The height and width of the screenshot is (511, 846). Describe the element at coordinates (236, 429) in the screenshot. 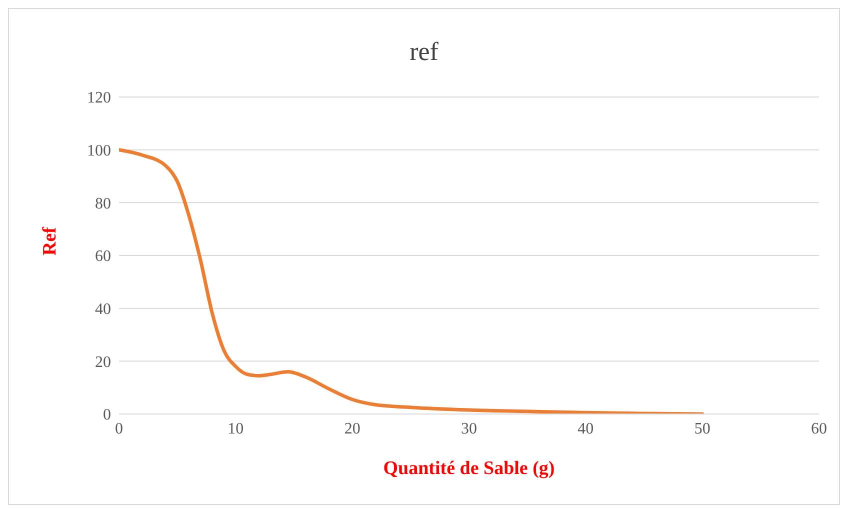

I see `x-tick-label: 10` at that location.